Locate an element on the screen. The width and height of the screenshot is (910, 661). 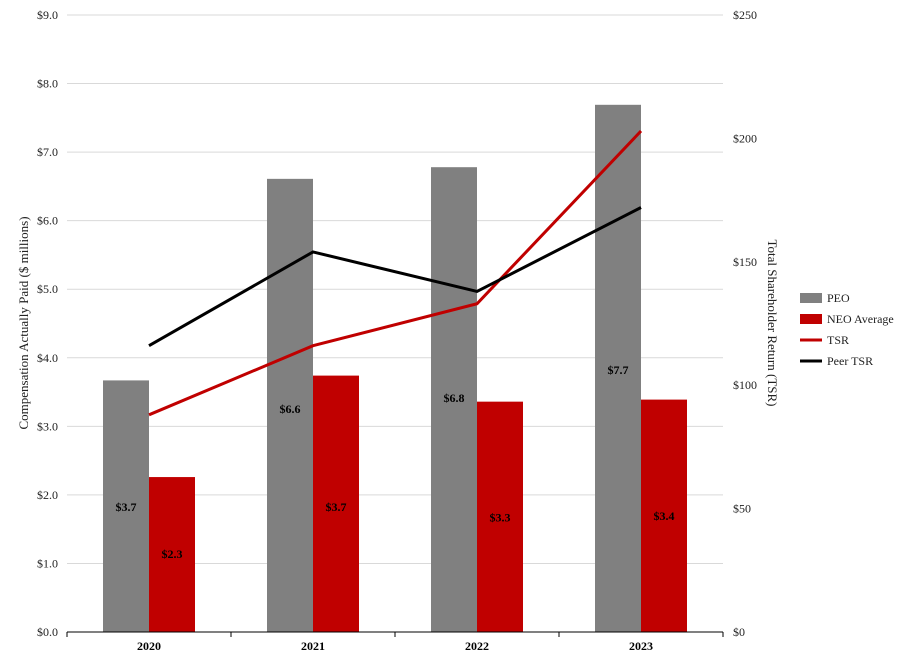
bar-data-label: $6.8 is located at coordinates (454, 398).